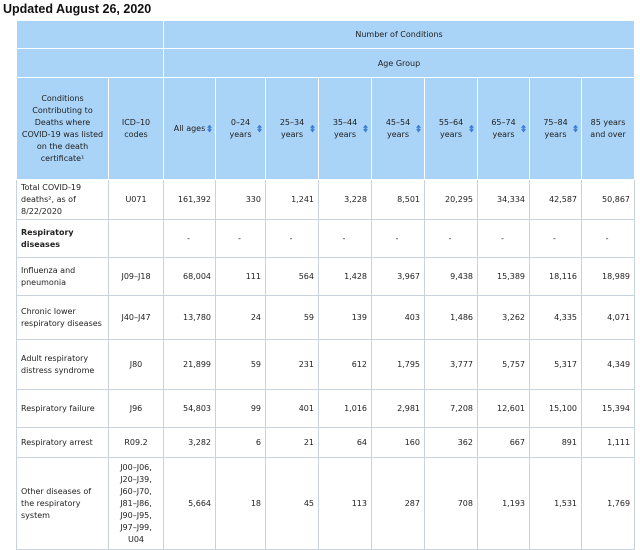  Describe the element at coordinates (398, 276) in the screenshot. I see `value-cell: 3,967` at that location.